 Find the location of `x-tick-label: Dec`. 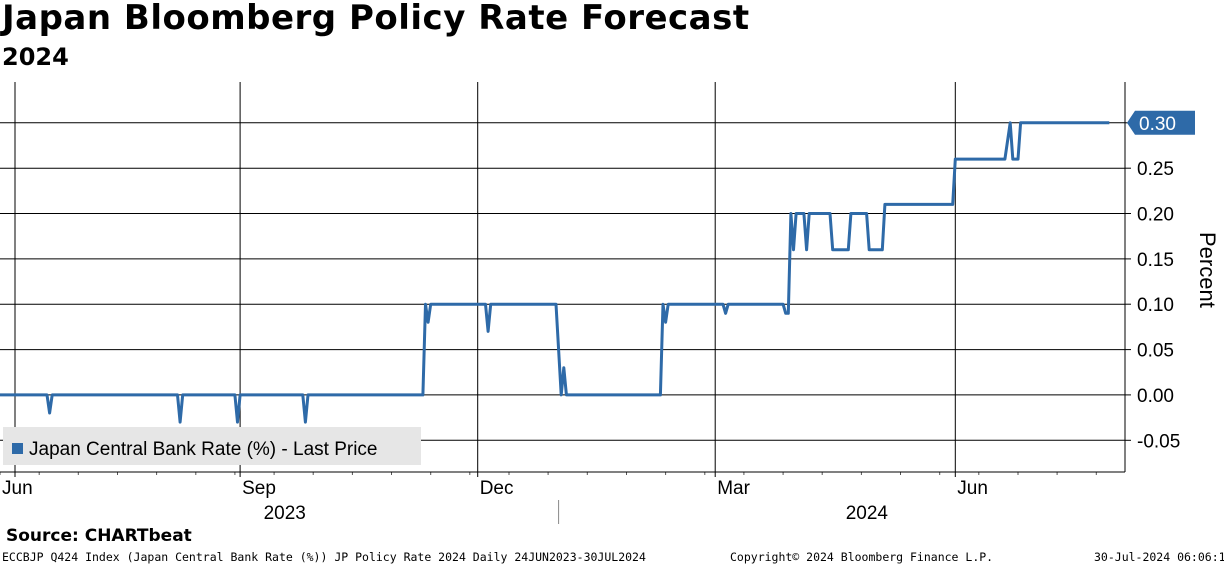

x-tick-label: Dec is located at coordinates (497, 488).